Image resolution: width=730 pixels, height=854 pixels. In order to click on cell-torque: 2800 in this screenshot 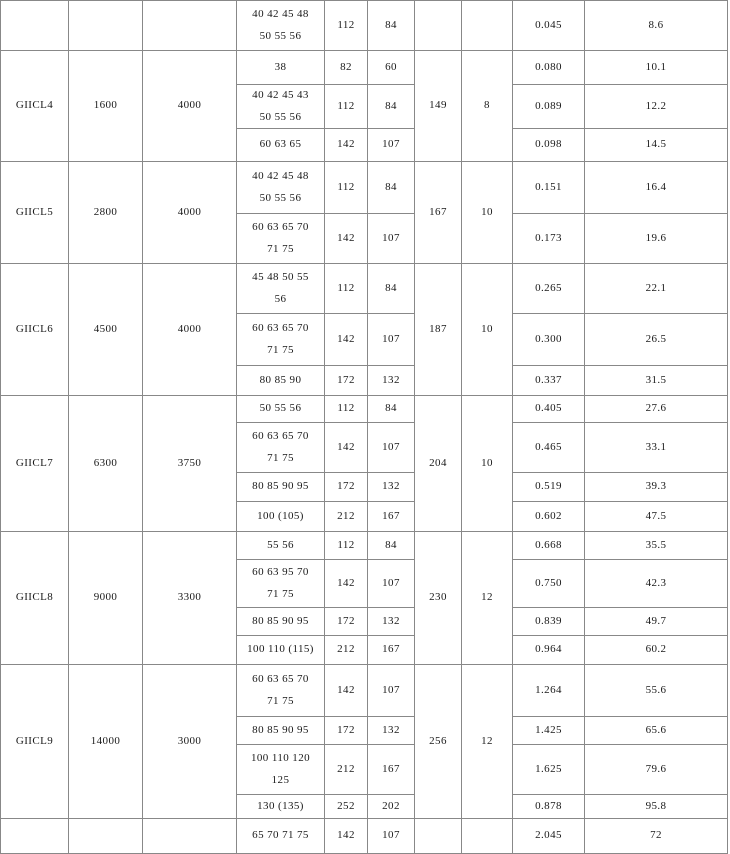, I will do `click(105, 212)`.